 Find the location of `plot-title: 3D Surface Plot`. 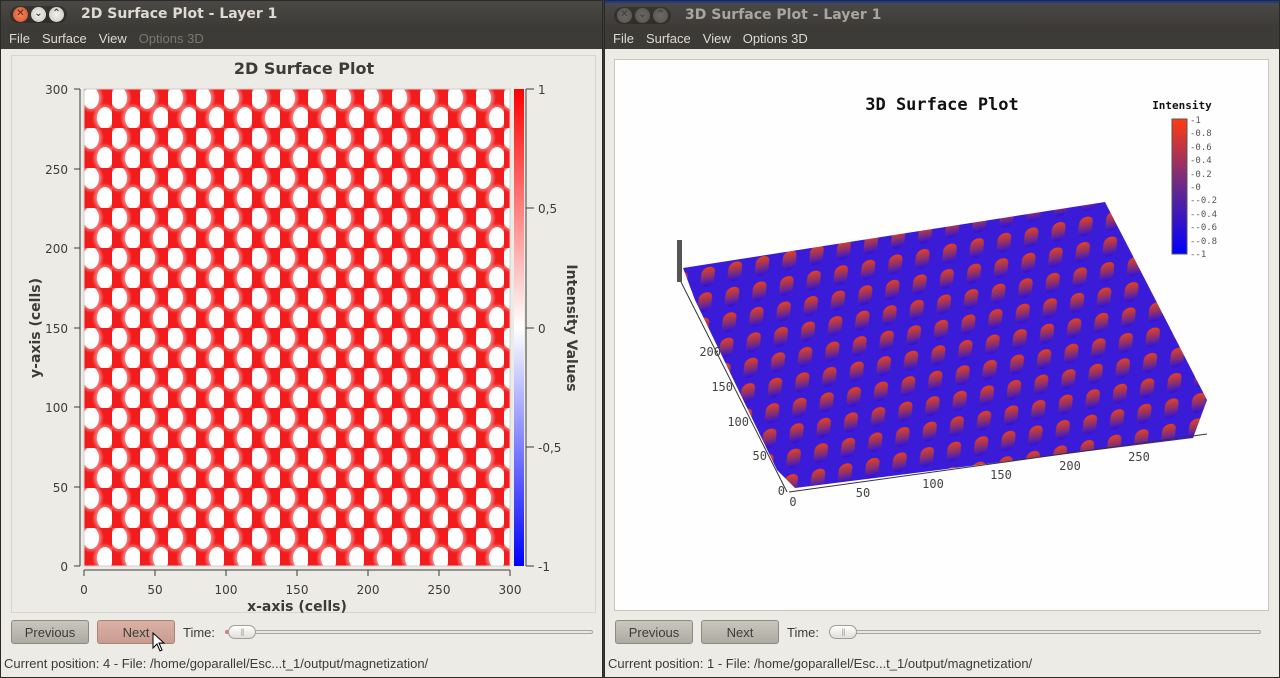

plot-title: 3D Surface Plot is located at coordinates (942, 105).